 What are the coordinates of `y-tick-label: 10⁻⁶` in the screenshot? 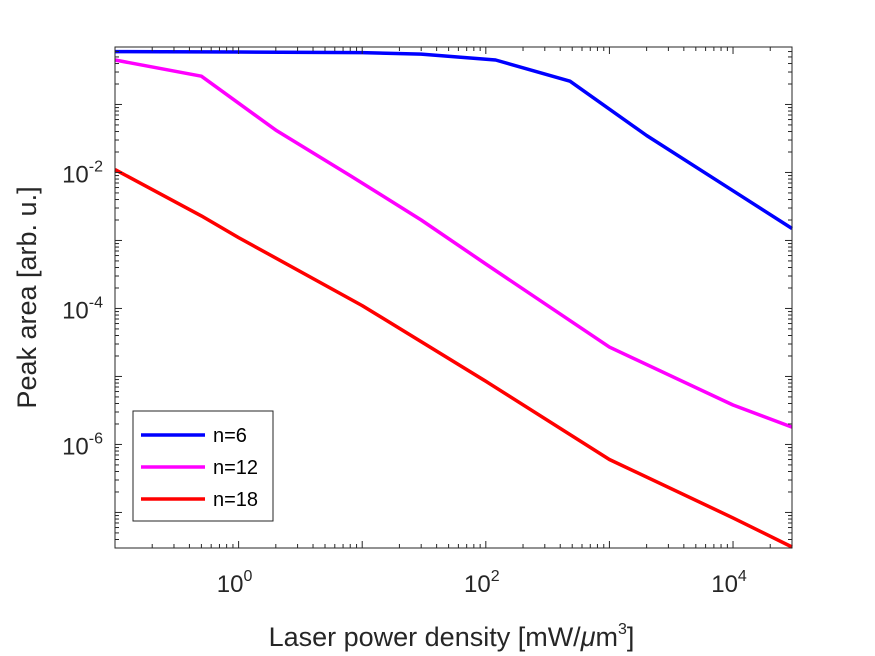 It's located at (82, 445).